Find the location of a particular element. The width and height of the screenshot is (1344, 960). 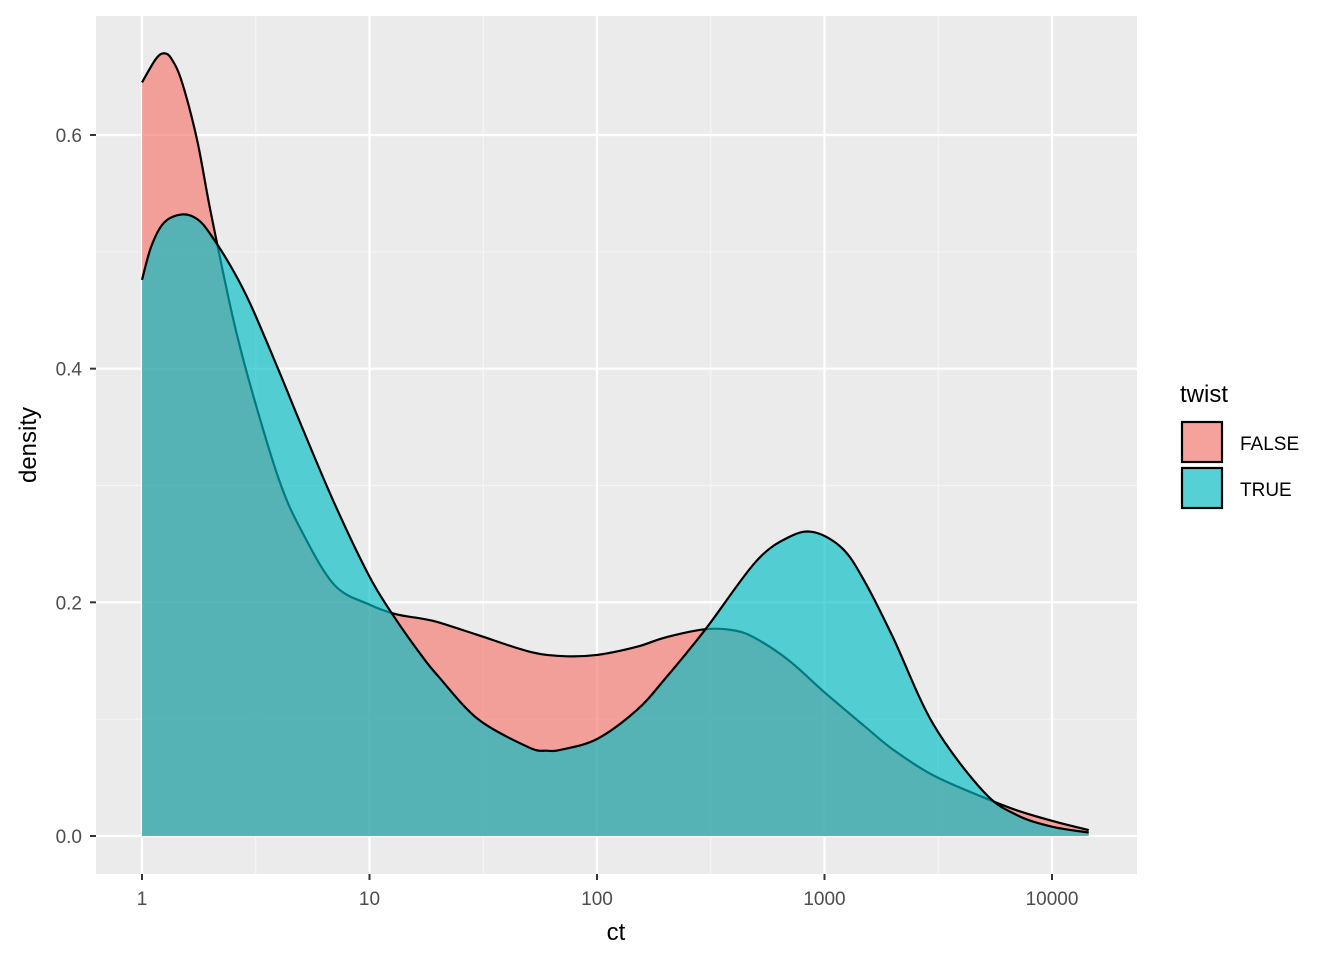

y-axis-title: density is located at coordinates (28, 445).